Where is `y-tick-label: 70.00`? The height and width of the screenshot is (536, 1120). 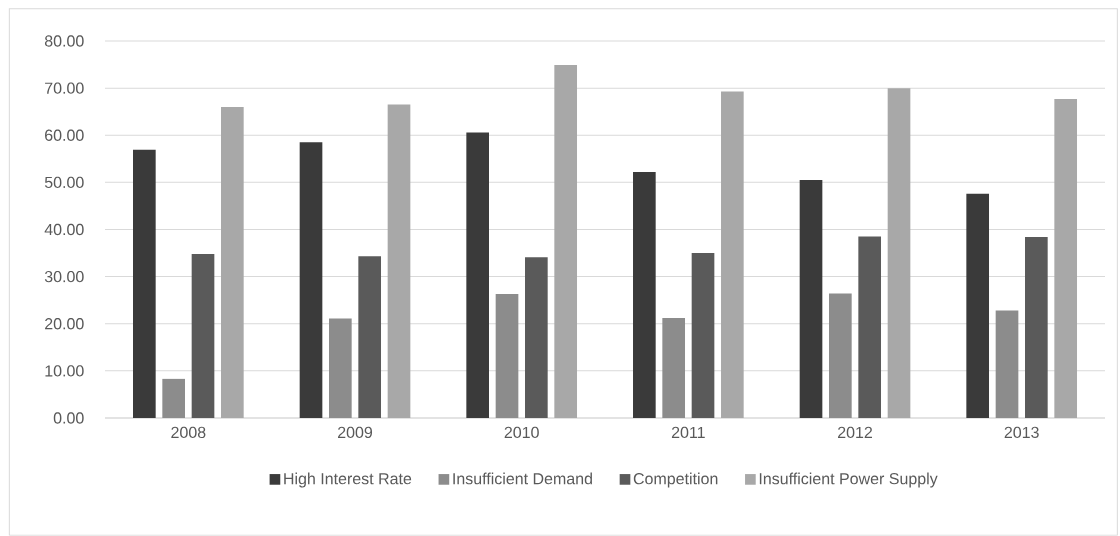
y-tick-label: 70.00 is located at coordinates (64, 88).